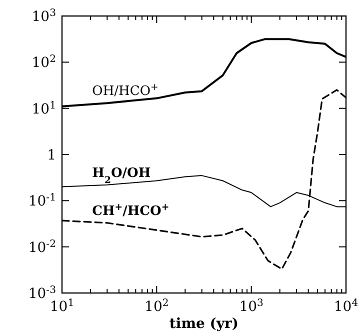  Describe the element at coordinates (51, 156) in the screenshot. I see `y-tick-label: 1` at that location.